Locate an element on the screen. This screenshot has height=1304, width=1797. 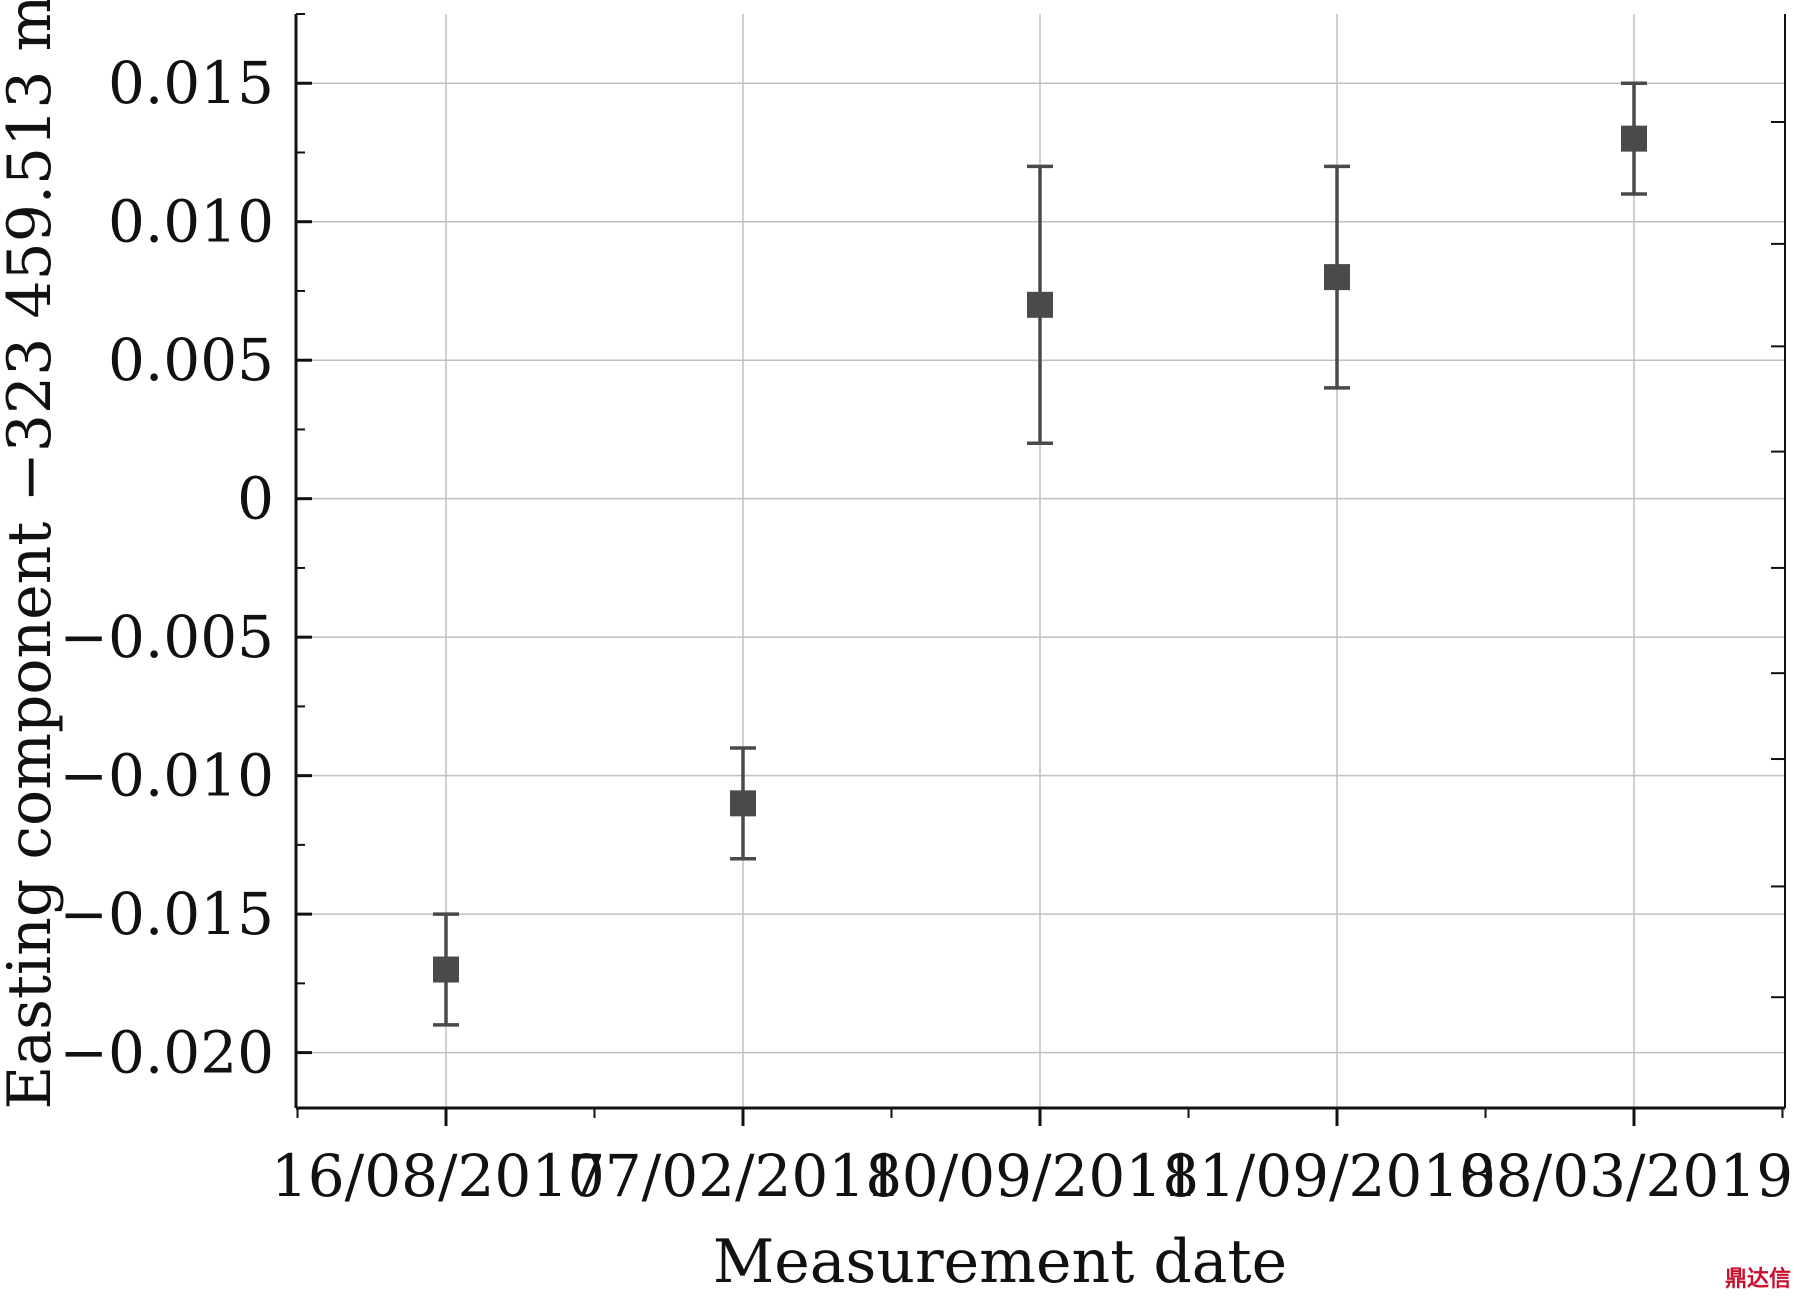
y-tick-label: −0.010 is located at coordinates (166, 776).